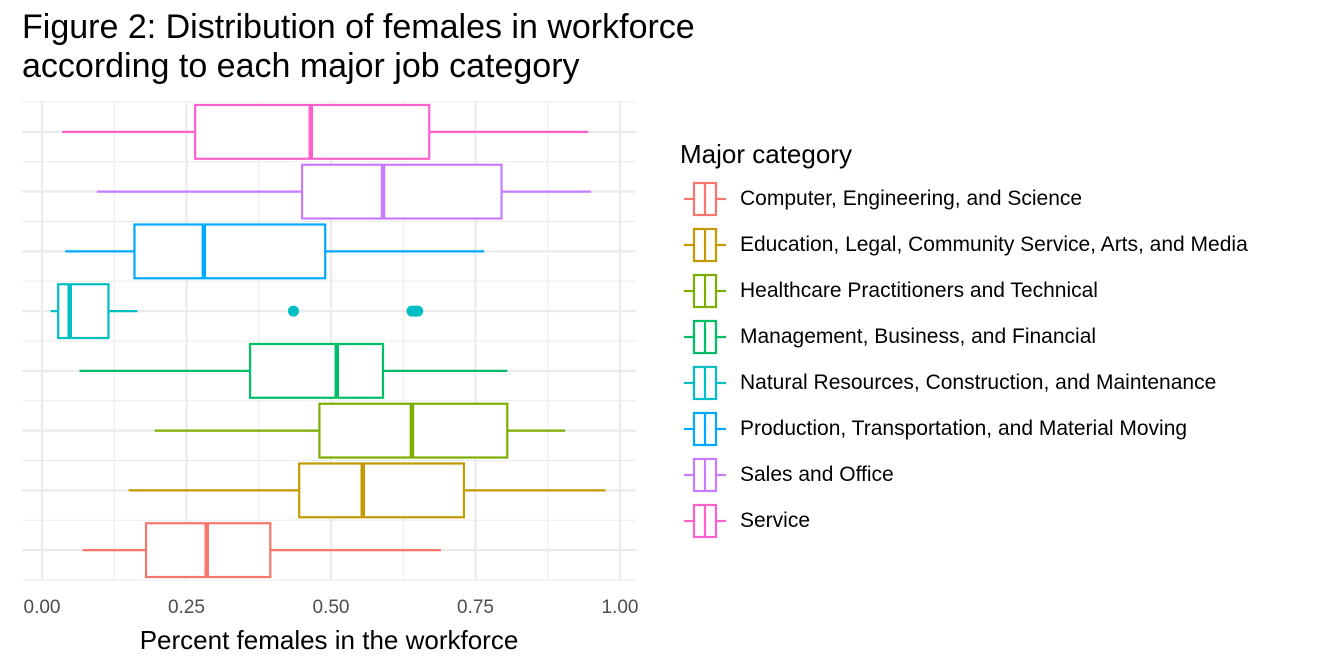  Describe the element at coordinates (329, 640) in the screenshot. I see `x-axis-title: Percent females in the workforce` at that location.